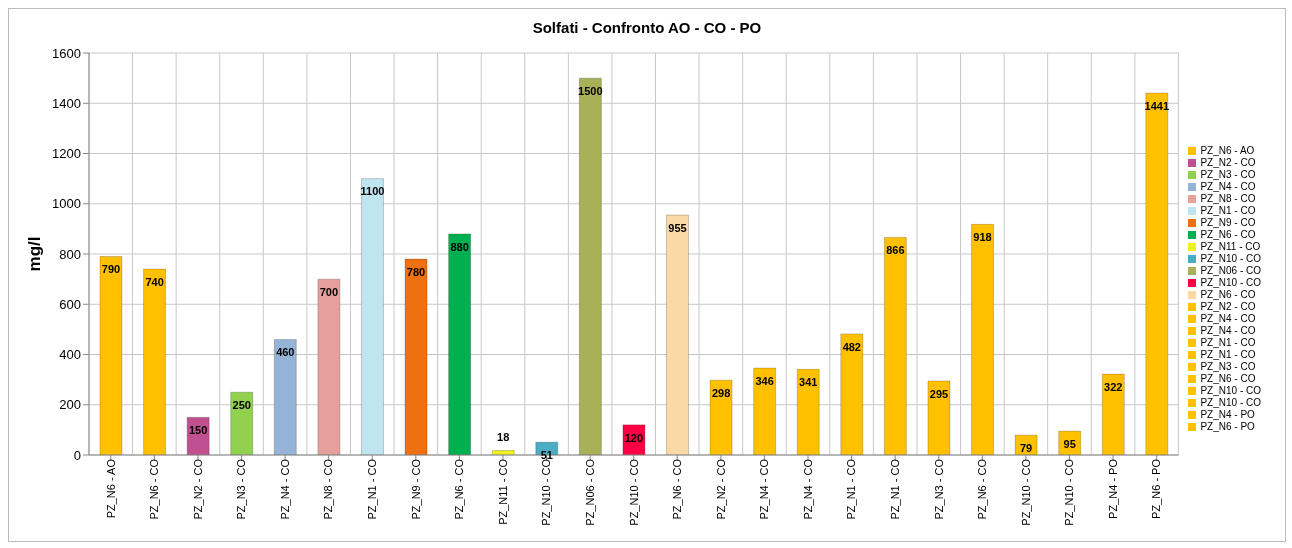 This screenshot has width=1292, height=548. I want to click on y-tick-label: 200, so click(70, 405).